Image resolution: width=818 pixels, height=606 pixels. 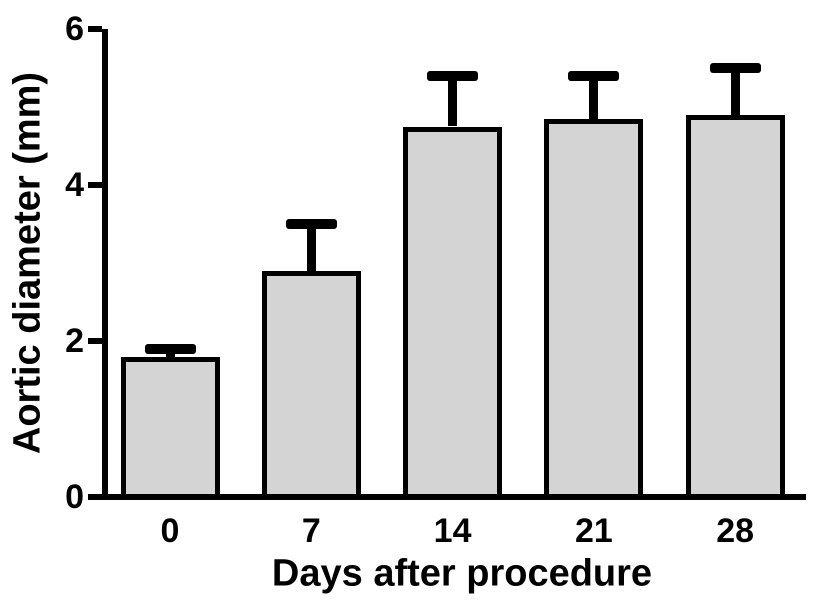 What do you see at coordinates (170, 531) in the screenshot?
I see `x-tick-label: 0` at bounding box center [170, 531].